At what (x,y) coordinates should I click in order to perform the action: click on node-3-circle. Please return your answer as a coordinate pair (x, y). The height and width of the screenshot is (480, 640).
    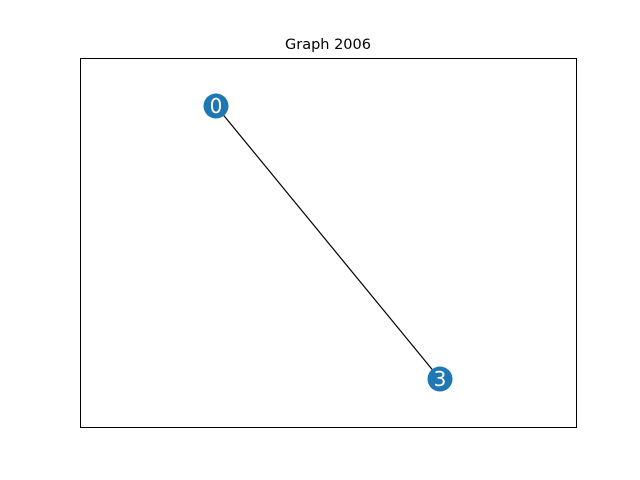
    Looking at the image, I should click on (440, 379).